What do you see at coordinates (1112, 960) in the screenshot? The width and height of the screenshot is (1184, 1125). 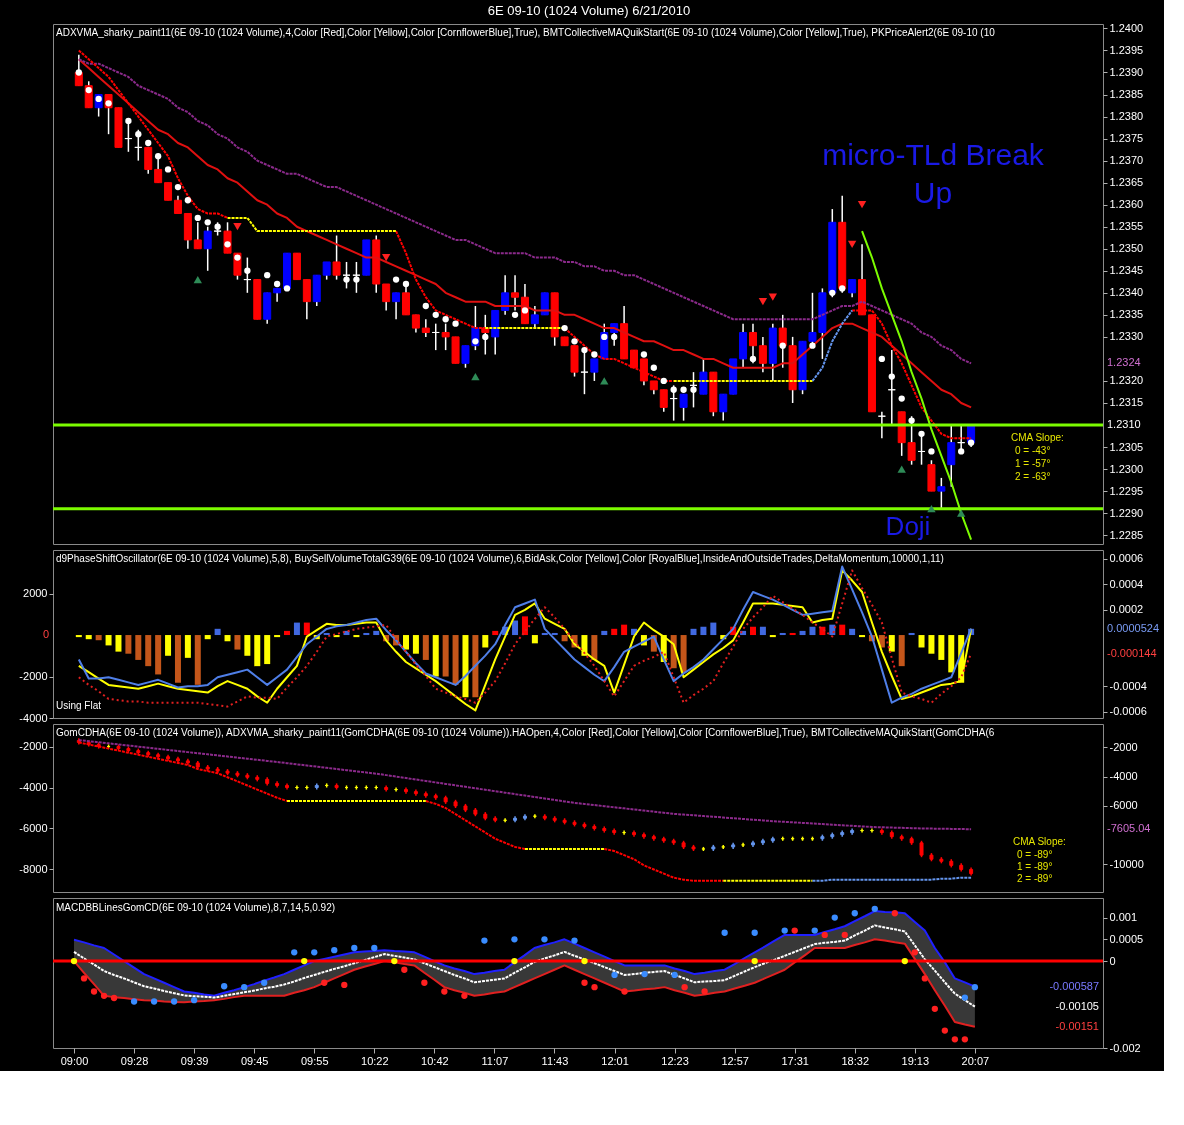 I see `y-tick-label: 0` at bounding box center [1112, 960].